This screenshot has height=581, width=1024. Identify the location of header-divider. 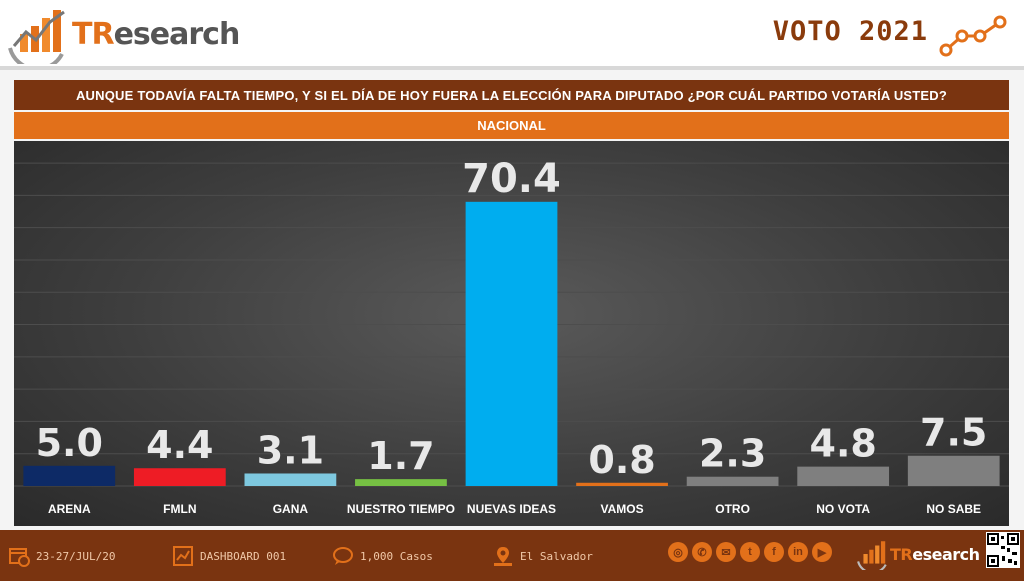
(512, 68).